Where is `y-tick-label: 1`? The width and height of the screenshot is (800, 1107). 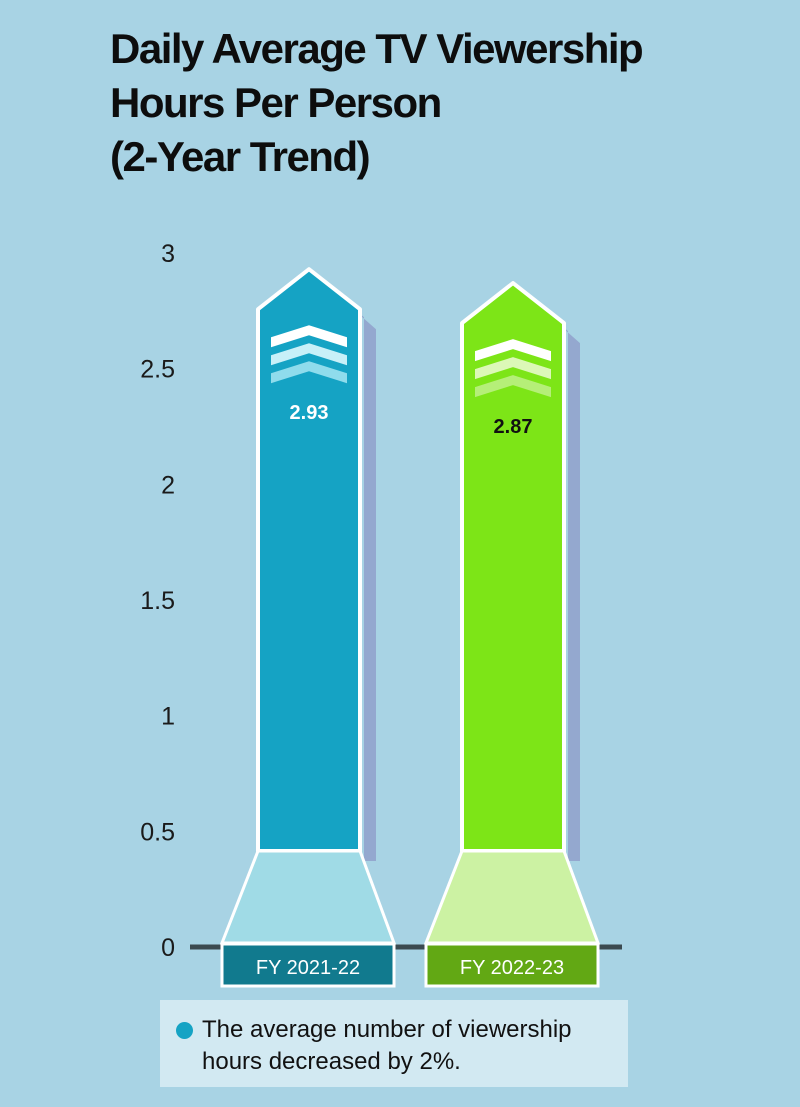 y-tick-label: 1 is located at coordinates (168, 717).